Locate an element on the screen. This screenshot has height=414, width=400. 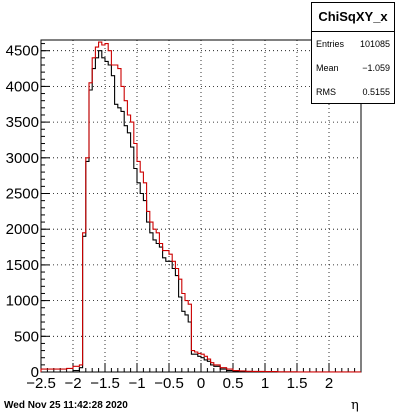
y-tick-label: 2000 is located at coordinates (22, 229).